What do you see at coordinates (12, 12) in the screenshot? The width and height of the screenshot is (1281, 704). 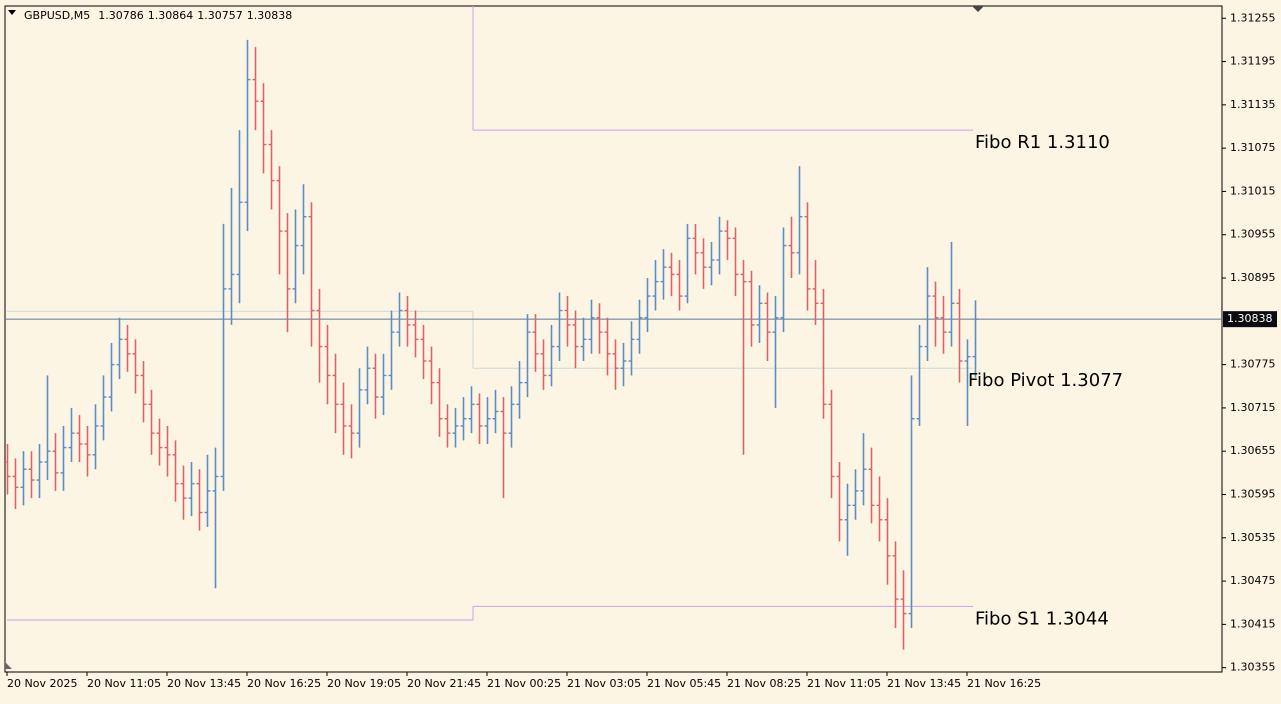 I see `symbol-menu-arrow` at bounding box center [12, 12].